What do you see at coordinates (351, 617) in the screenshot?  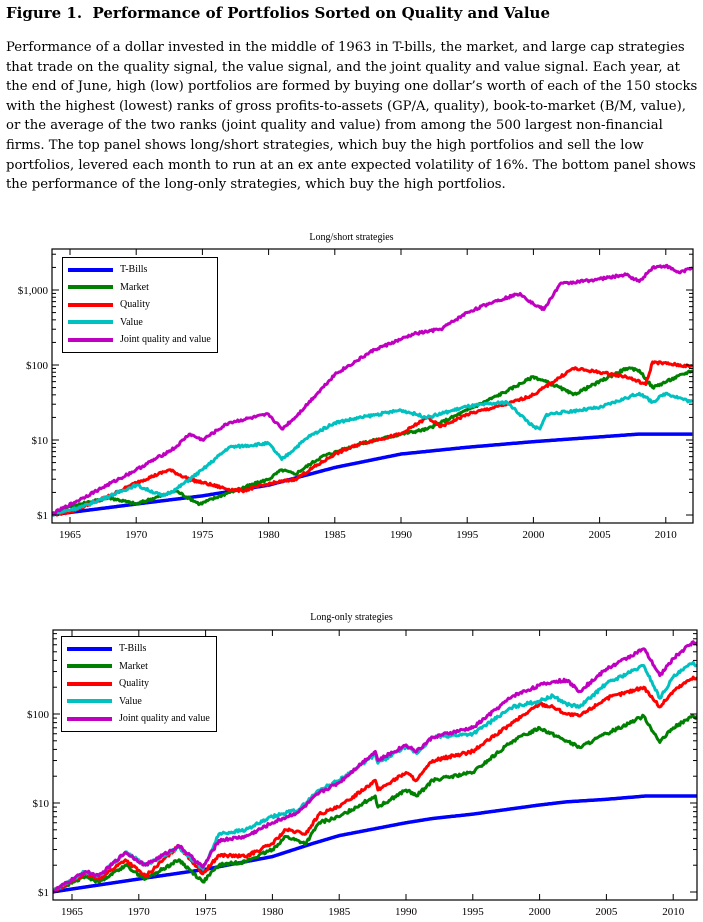 I see `chart-title: Long-only strategies` at bounding box center [351, 617].